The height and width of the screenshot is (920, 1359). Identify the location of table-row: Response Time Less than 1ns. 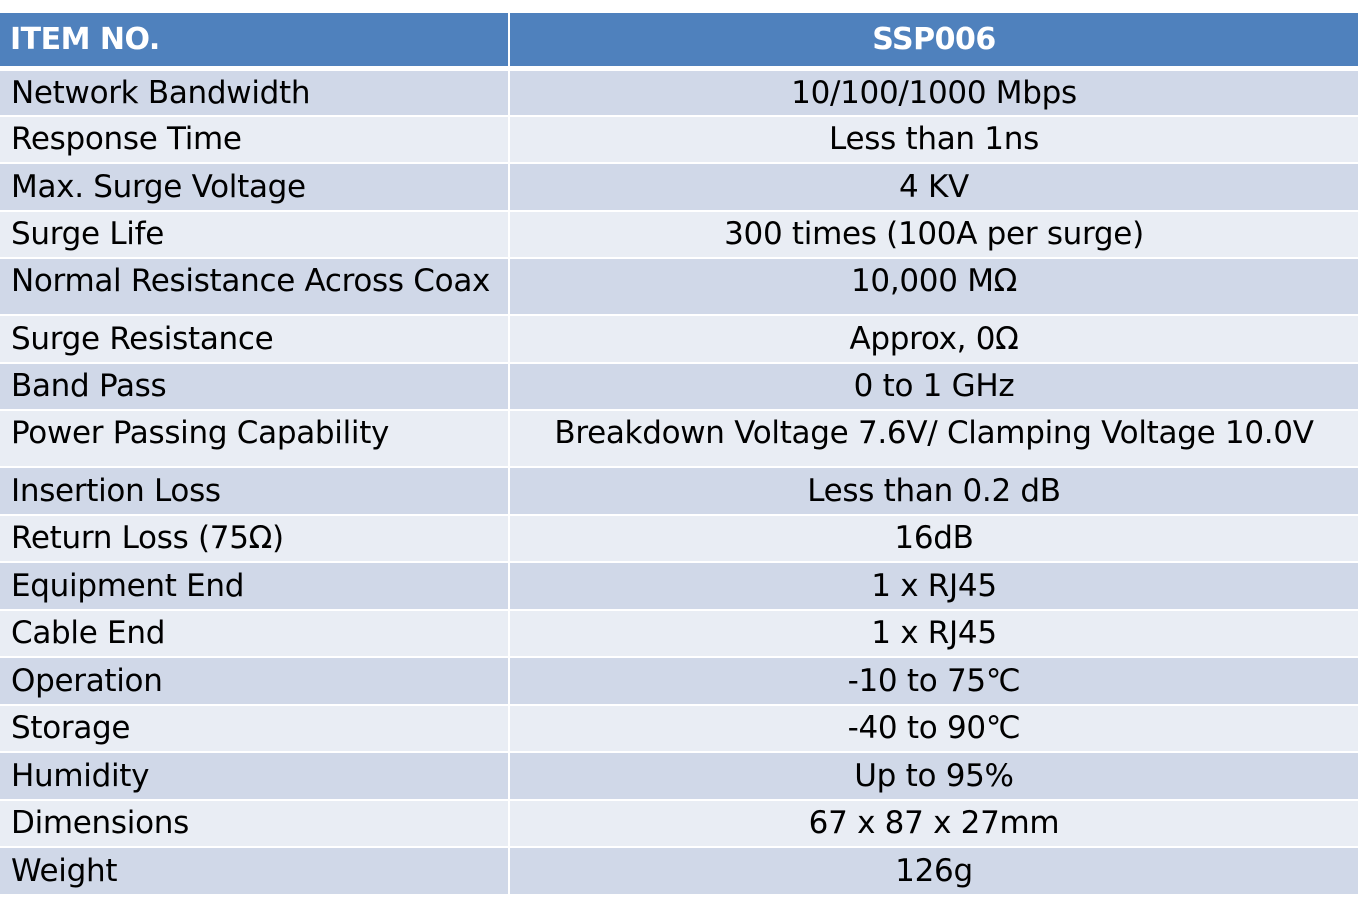
(679, 139).